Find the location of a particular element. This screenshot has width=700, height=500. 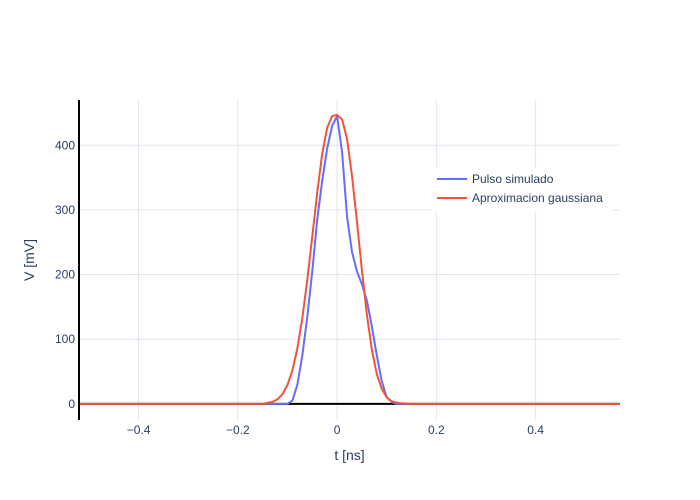

legend-label: Aproximacion gaussiana is located at coordinates (537, 198).